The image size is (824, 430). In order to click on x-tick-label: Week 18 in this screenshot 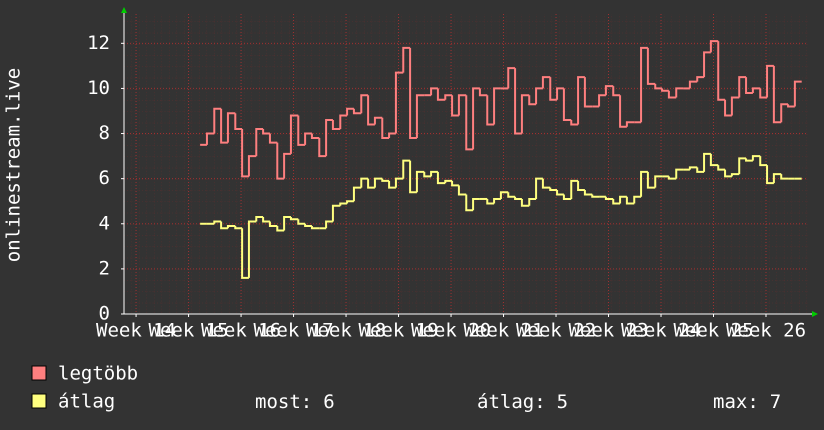, I will do `click(346, 331)`.